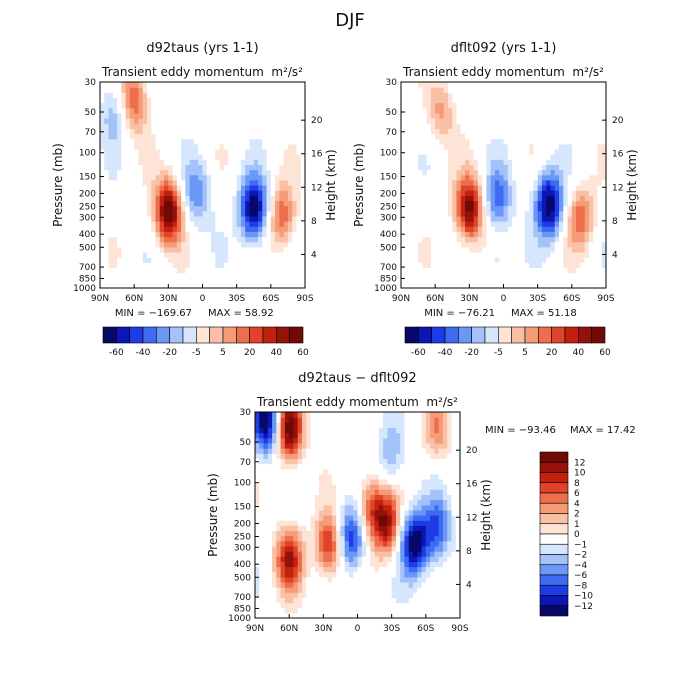  What do you see at coordinates (87, 208) in the screenshot?
I see `y-tick-label: 250` at bounding box center [87, 208].